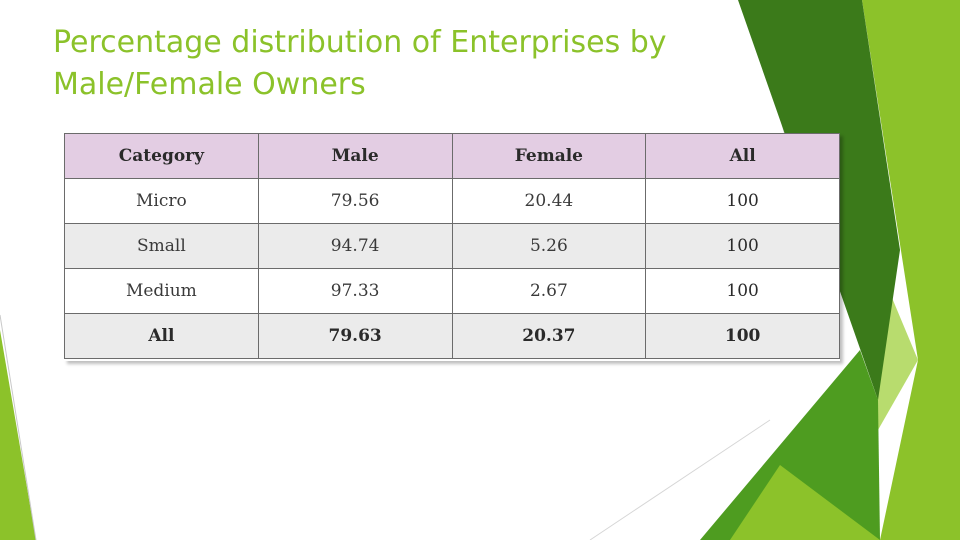  What do you see at coordinates (355, 201) in the screenshot?
I see `cell-male: 79.56` at bounding box center [355, 201].